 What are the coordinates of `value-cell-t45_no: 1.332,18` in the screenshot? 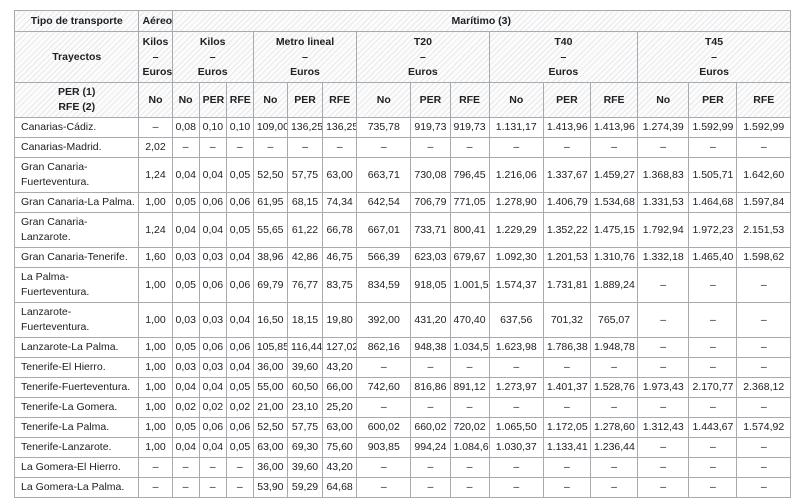 It's located at (663, 257).